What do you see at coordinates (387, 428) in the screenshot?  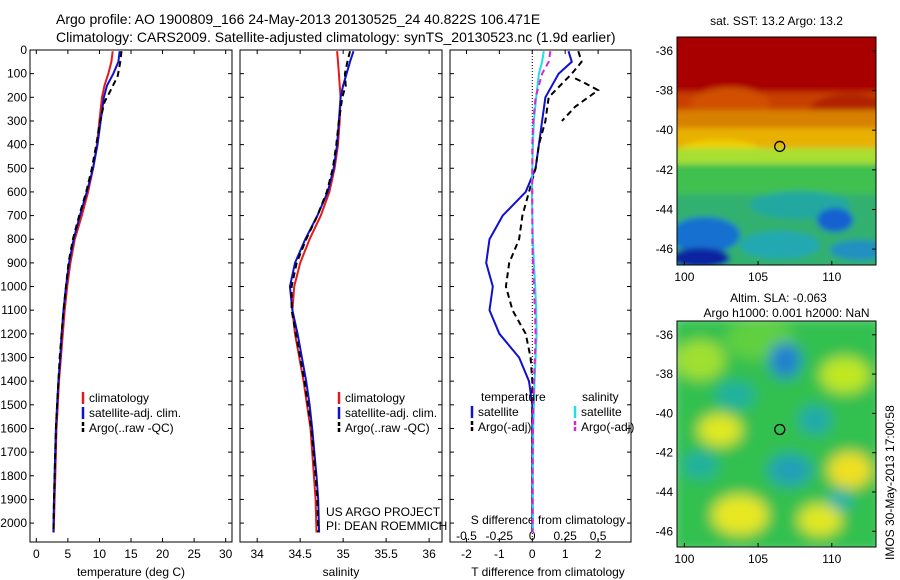 I see `salinity-legend-label-2: Argo(..raw -QC)` at bounding box center [387, 428].